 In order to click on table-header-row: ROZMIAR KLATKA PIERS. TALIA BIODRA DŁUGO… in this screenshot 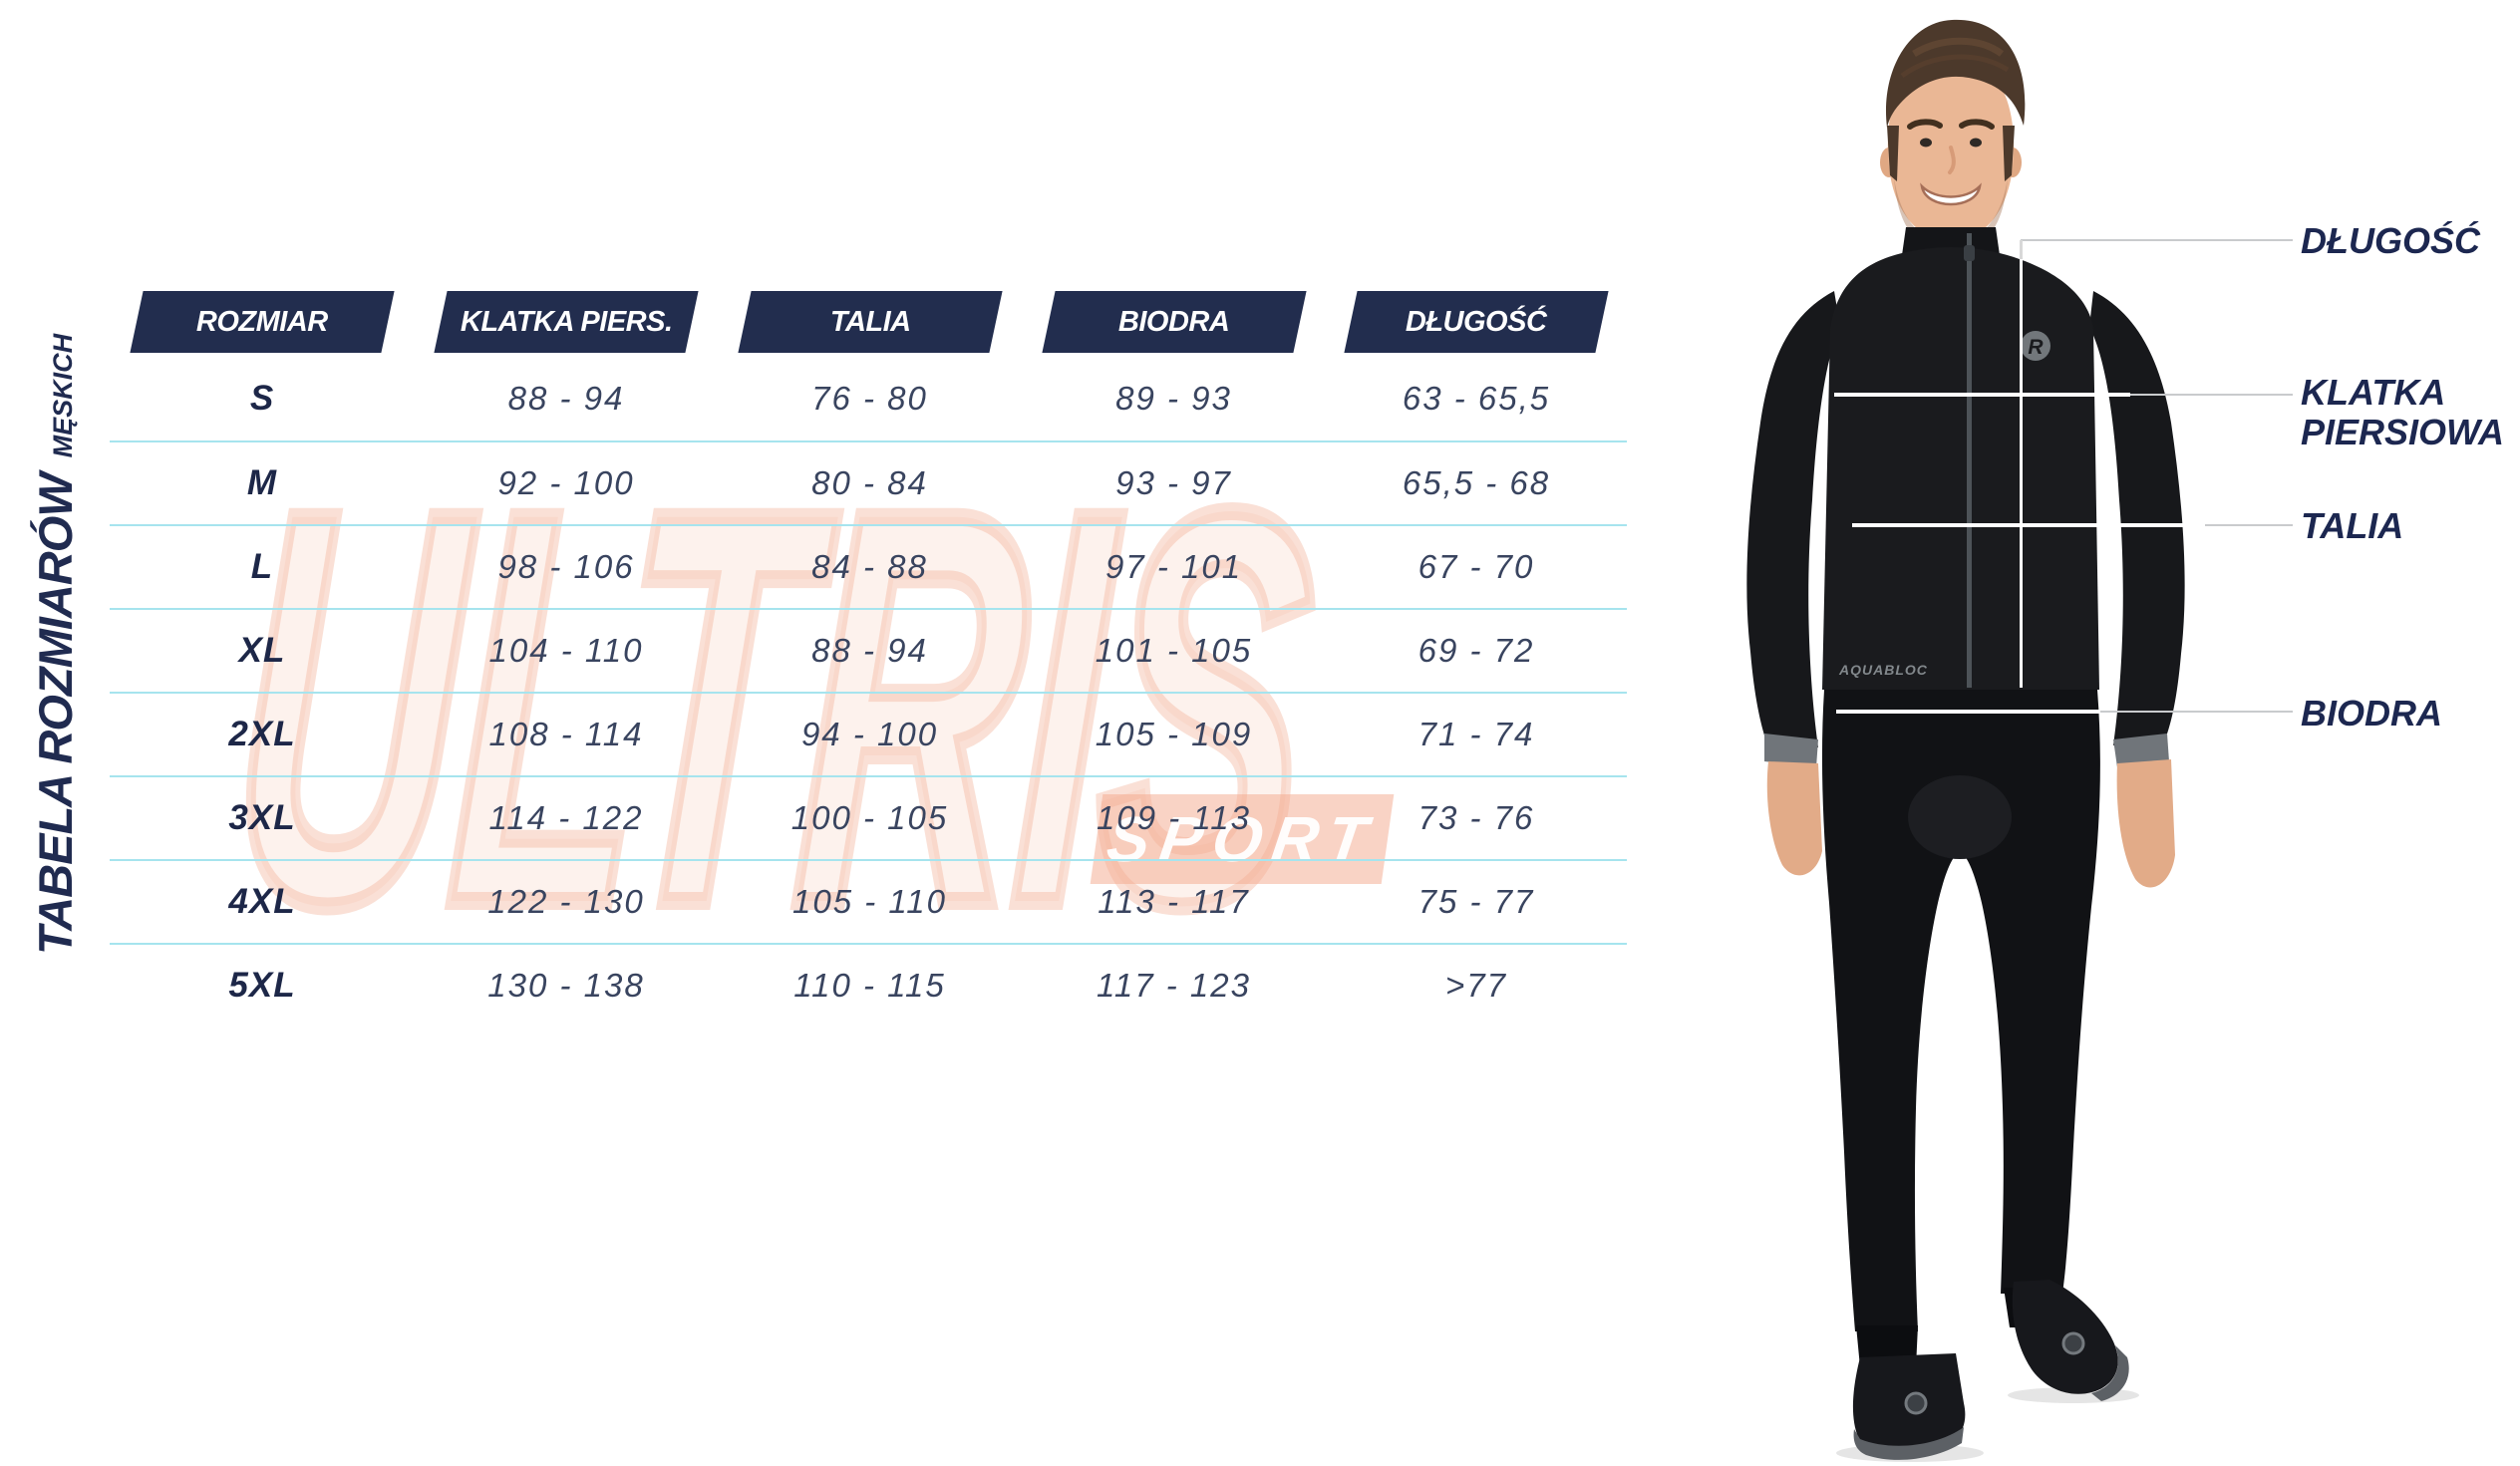, I will do `click(868, 322)`.